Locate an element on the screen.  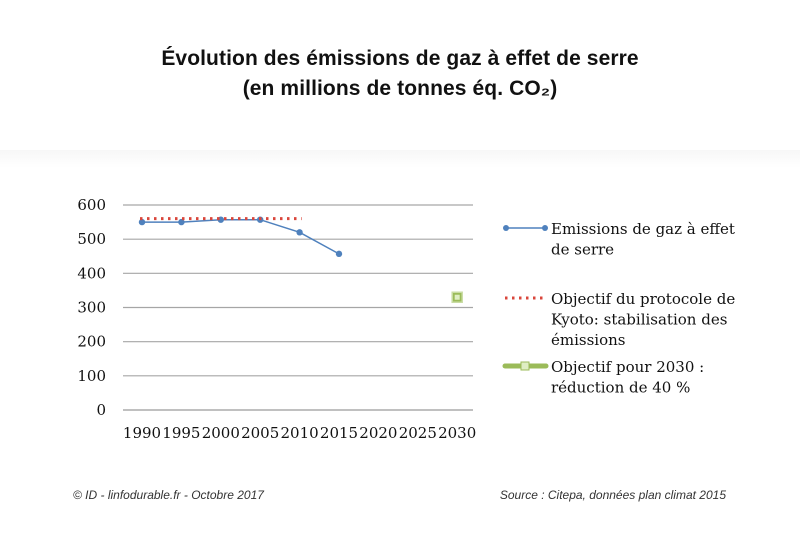
x-tick-label: 1990 is located at coordinates (142, 433).